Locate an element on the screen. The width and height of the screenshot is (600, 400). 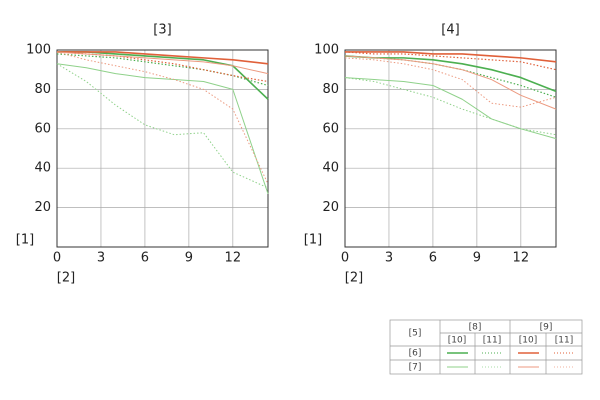
table-group: [9] is located at coordinates (546, 328).